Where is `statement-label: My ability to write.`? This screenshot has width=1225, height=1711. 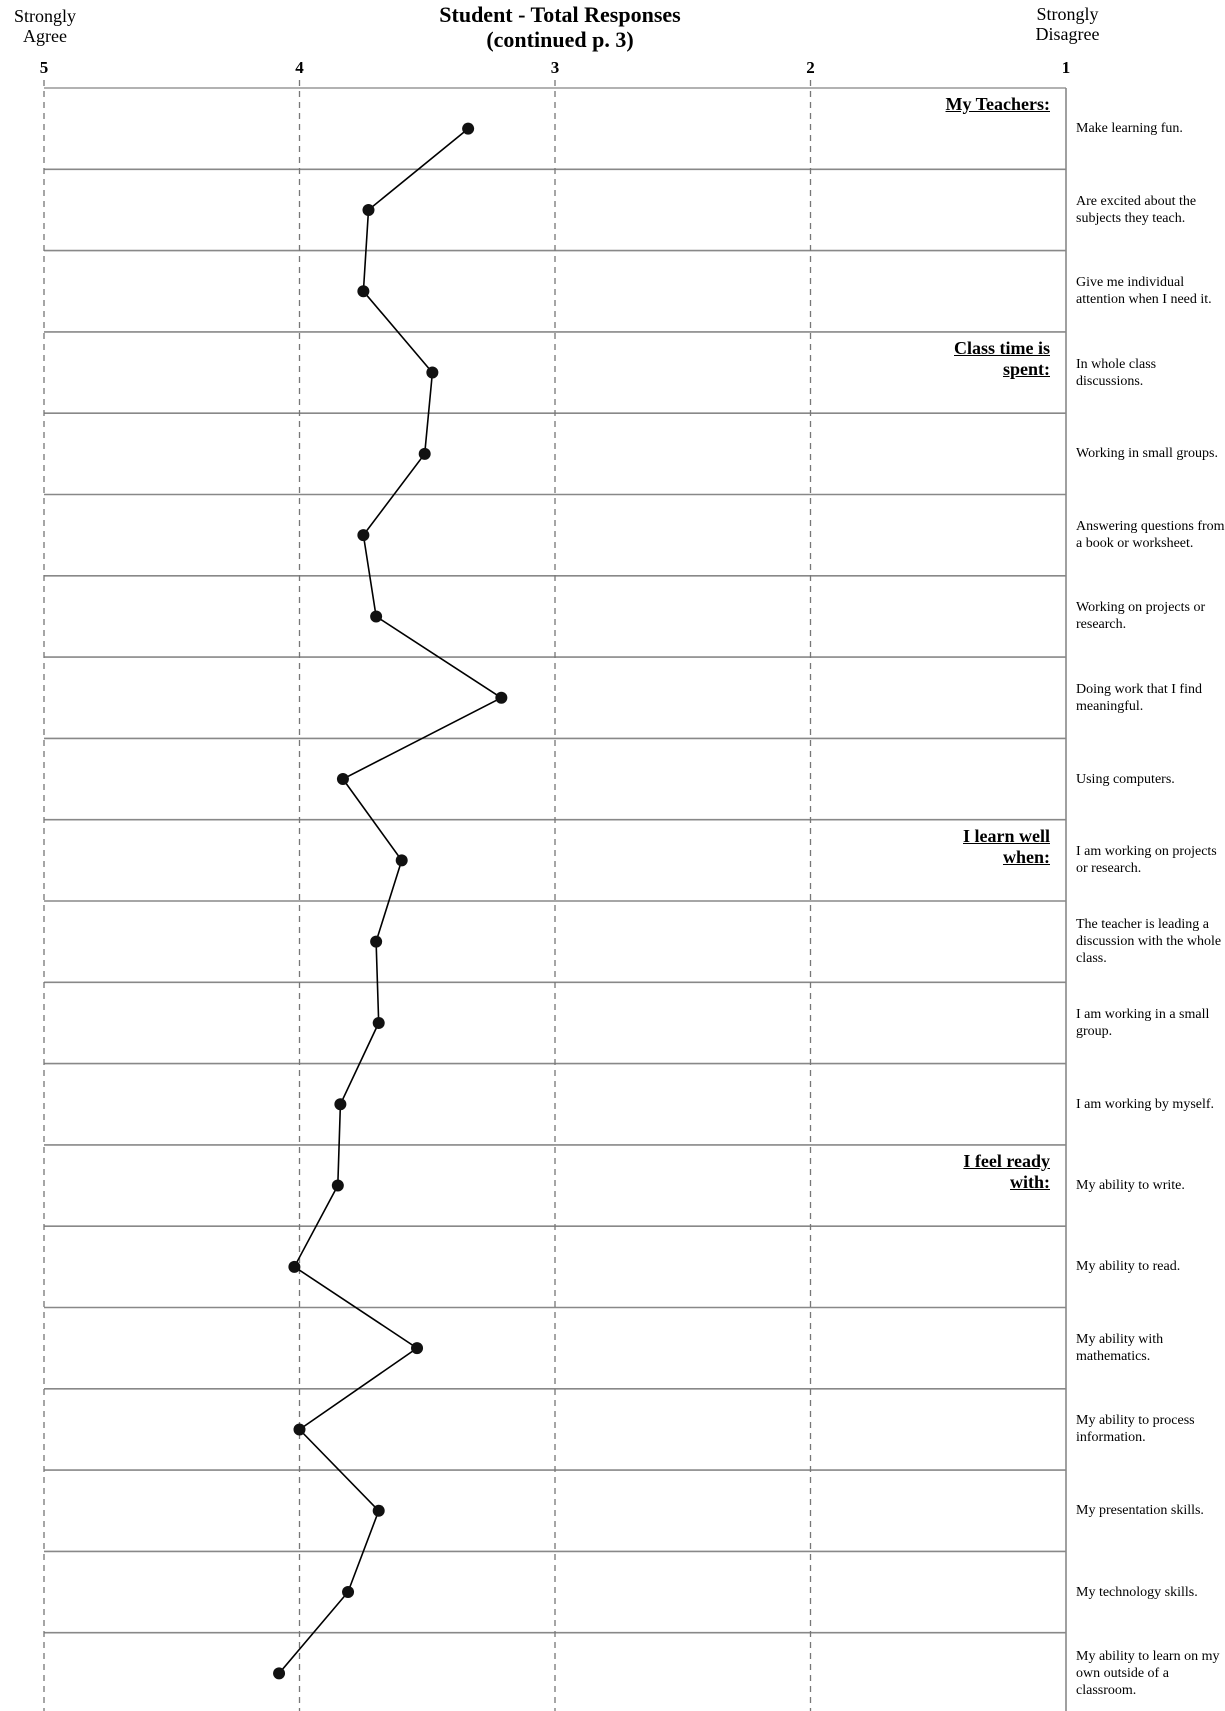 statement-label: My ability to write. is located at coordinates (1130, 1186).